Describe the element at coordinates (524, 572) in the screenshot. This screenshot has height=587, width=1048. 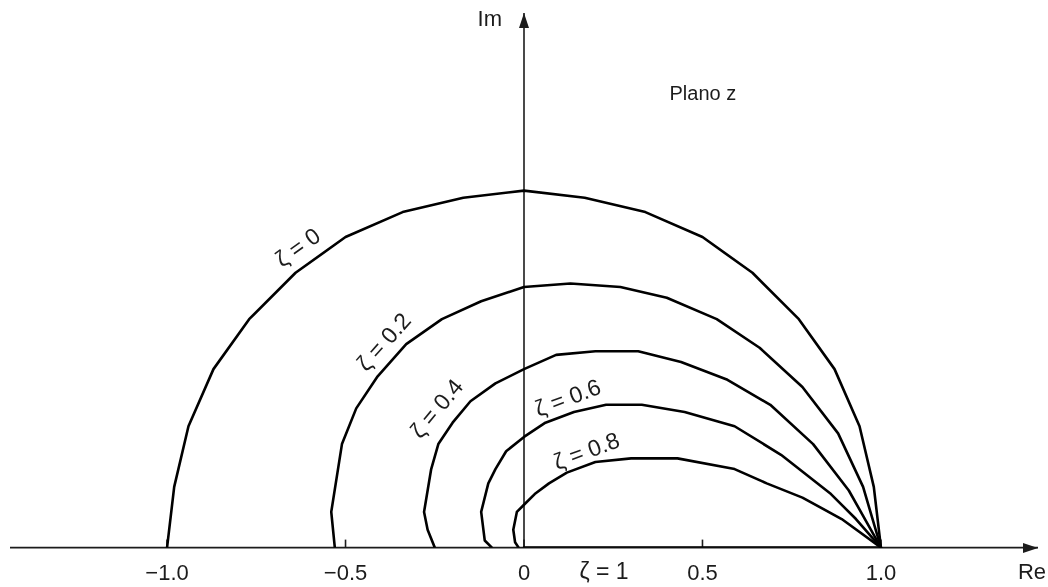
I see `x-tick-label: 0` at that location.